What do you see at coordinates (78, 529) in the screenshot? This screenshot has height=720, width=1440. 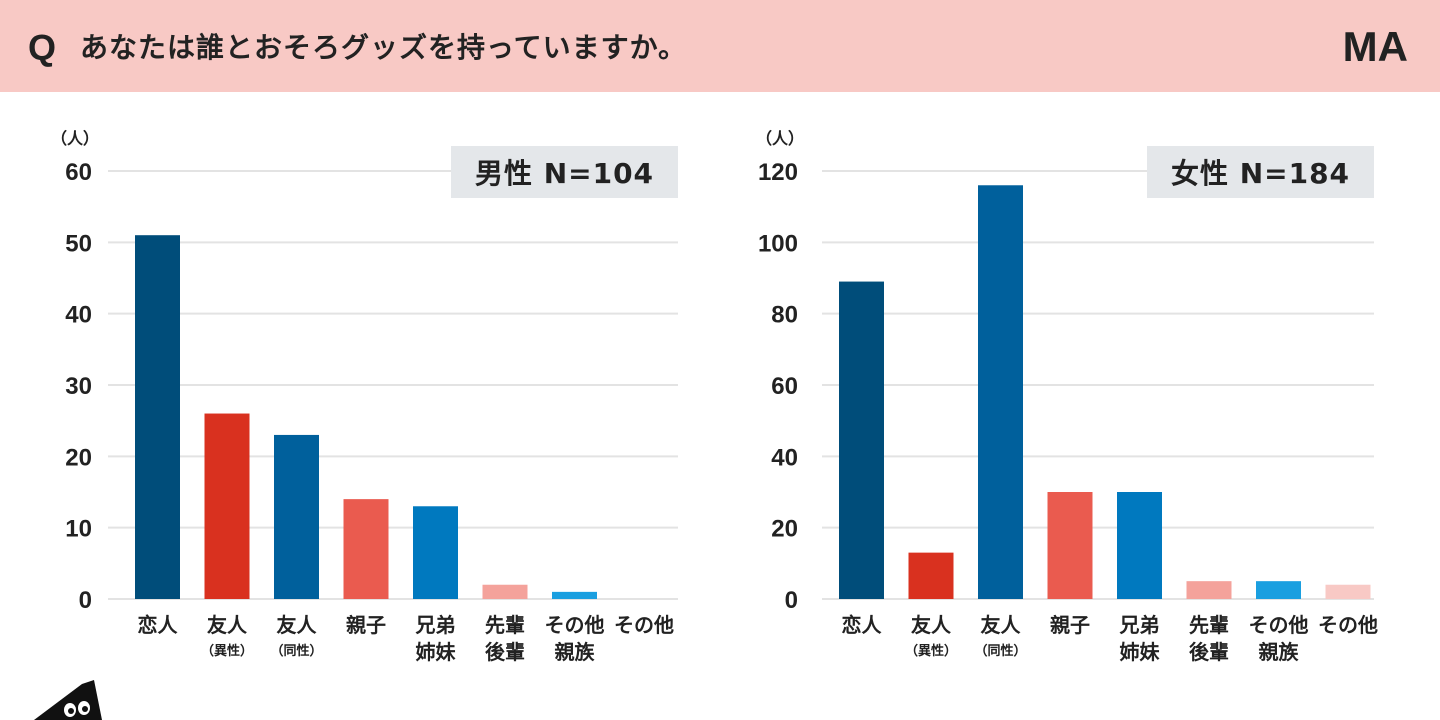 I see `y-tick-label: 10` at bounding box center [78, 529].